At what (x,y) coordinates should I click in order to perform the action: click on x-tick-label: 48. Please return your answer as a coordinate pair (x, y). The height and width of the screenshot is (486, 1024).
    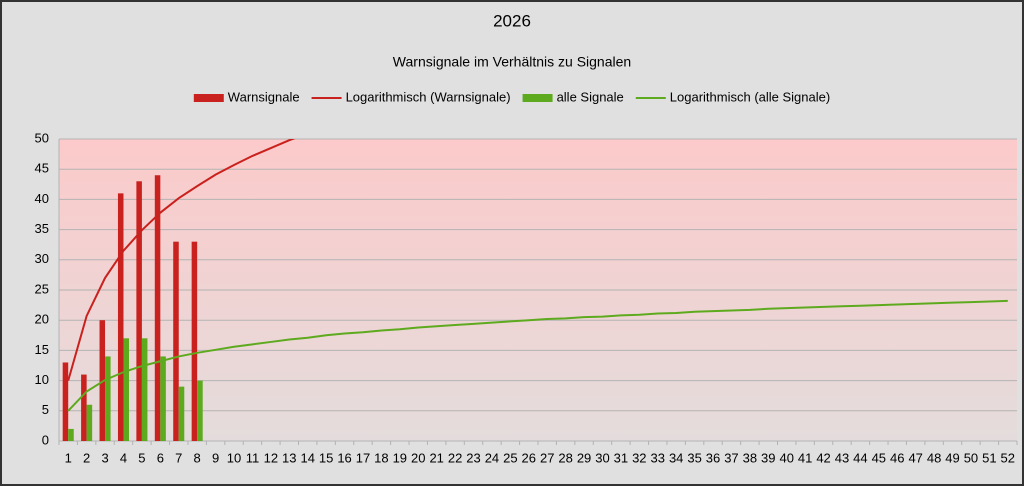
    Looking at the image, I should click on (934, 457).